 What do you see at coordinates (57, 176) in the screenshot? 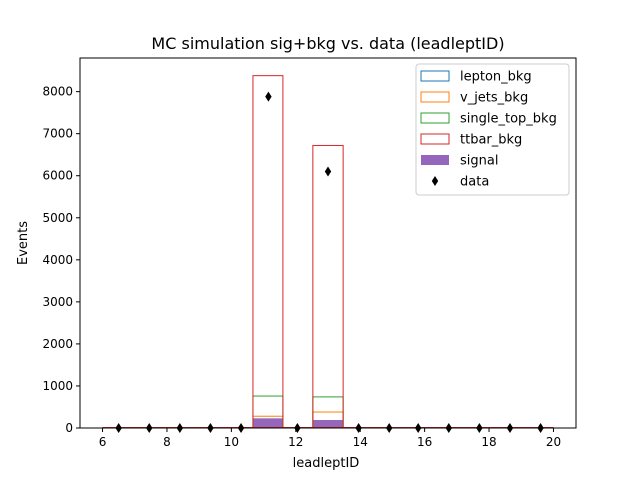
I see `y-tick-label: 6000` at bounding box center [57, 176].